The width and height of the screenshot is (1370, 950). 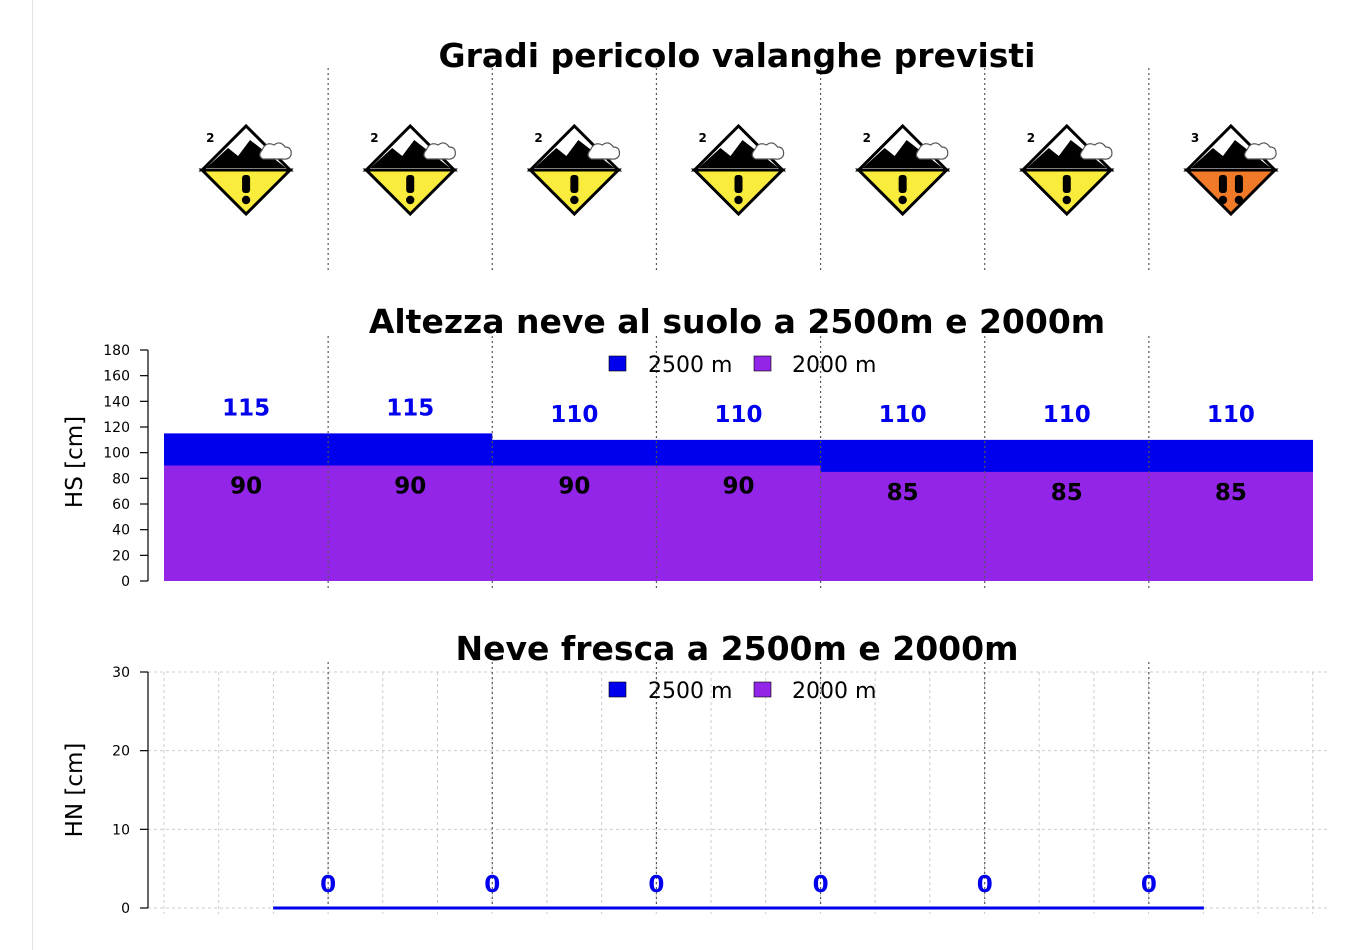 I want to click on snow-depth-value-labels: 115 115 110 110 110 110 110 90 90 90 90 85 85 85, so click(x=738, y=450).